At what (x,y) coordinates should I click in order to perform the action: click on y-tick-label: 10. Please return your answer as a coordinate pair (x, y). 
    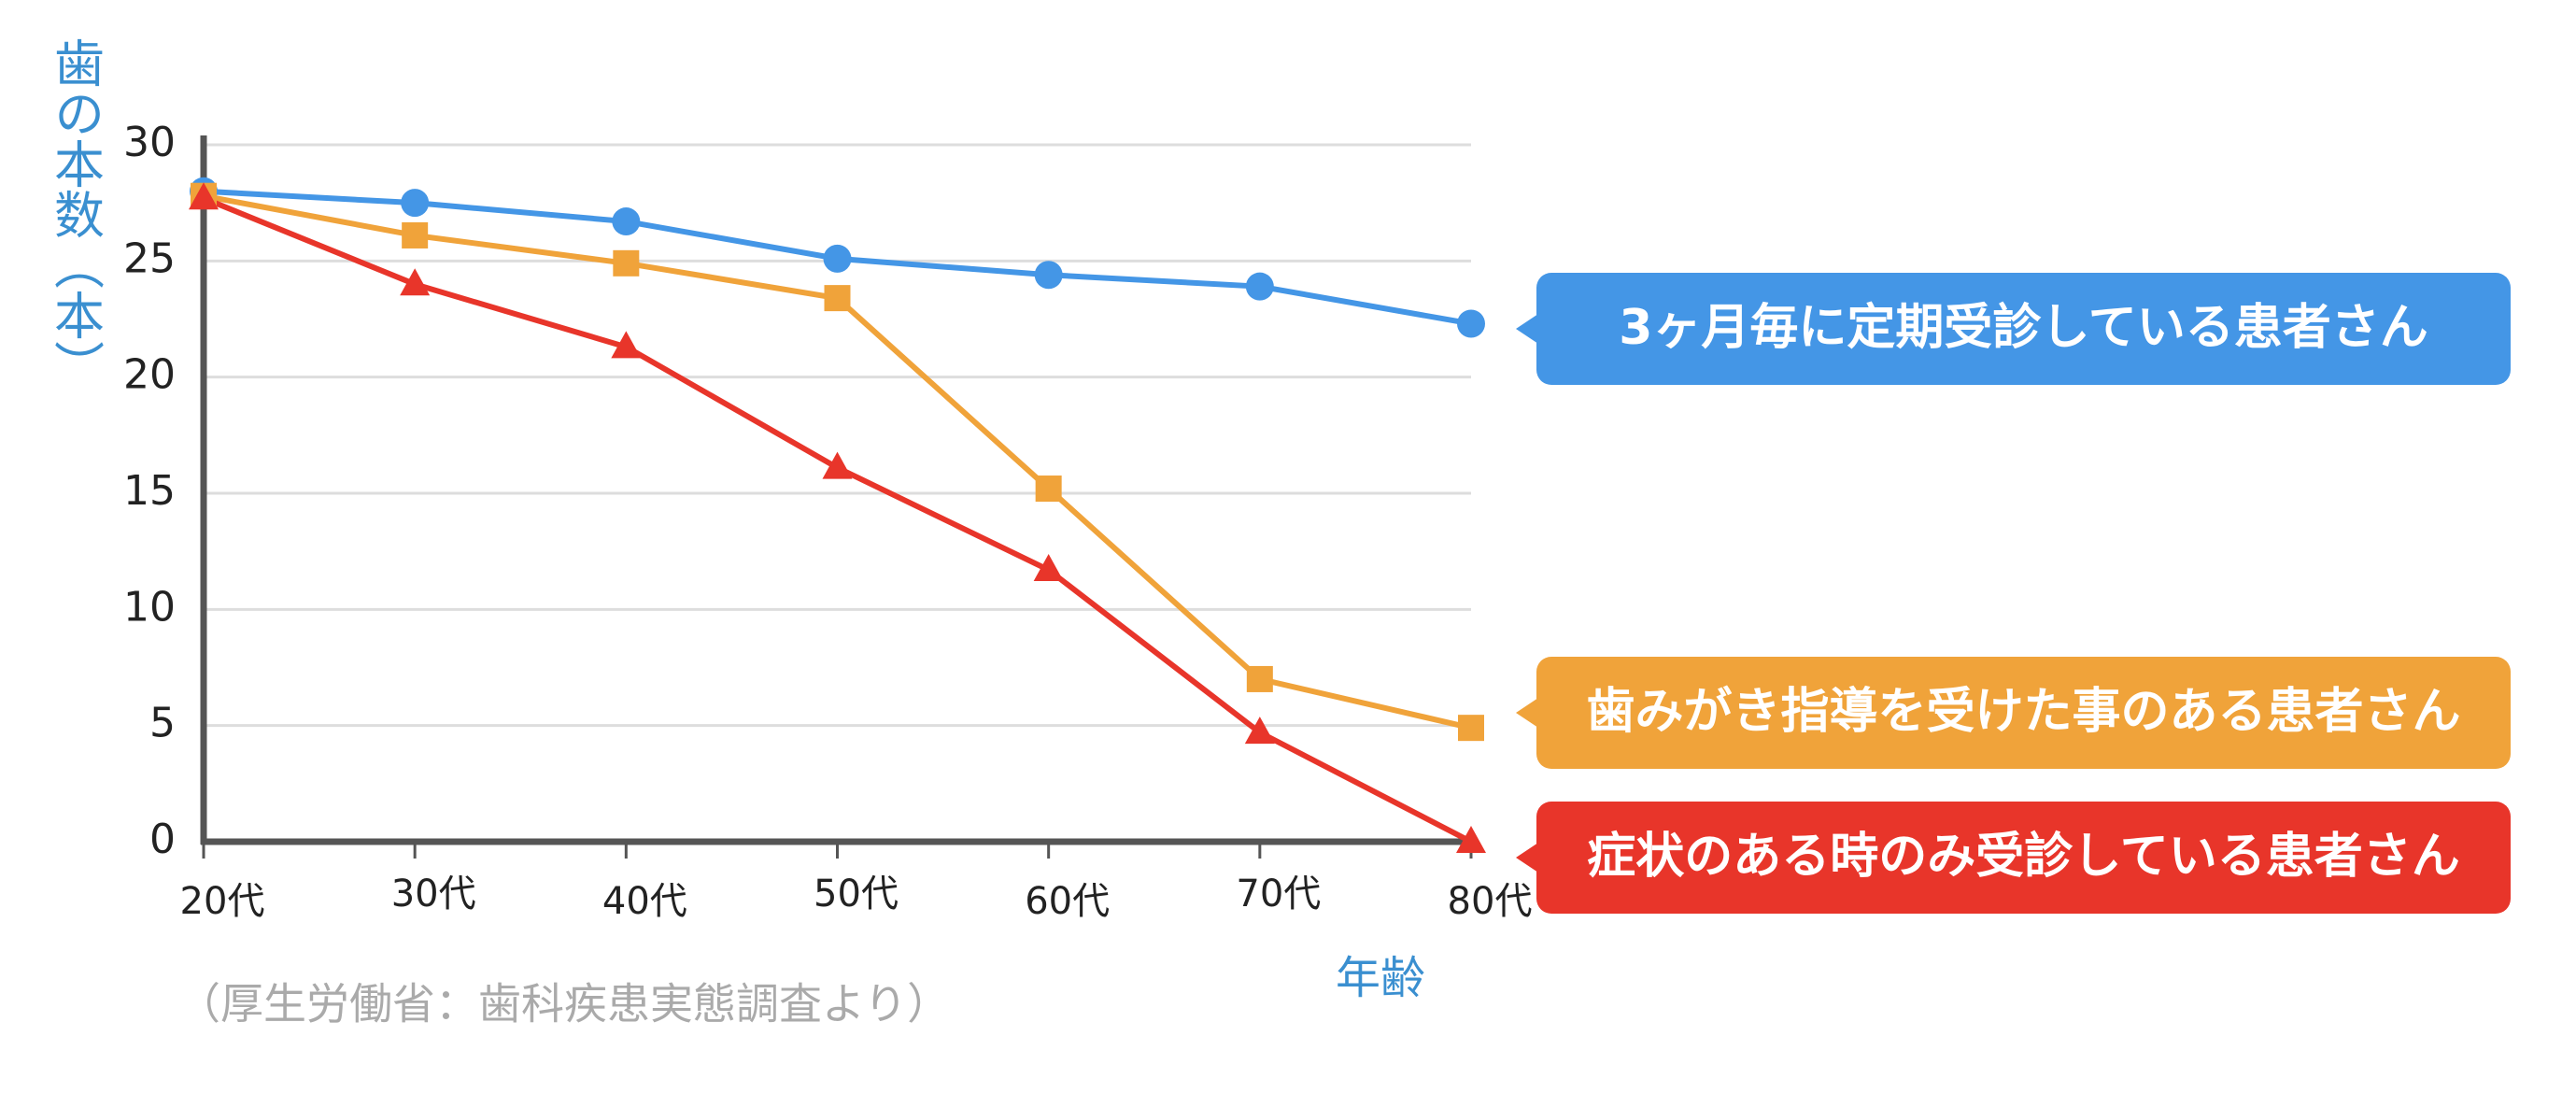
    Looking at the image, I should click on (149, 607).